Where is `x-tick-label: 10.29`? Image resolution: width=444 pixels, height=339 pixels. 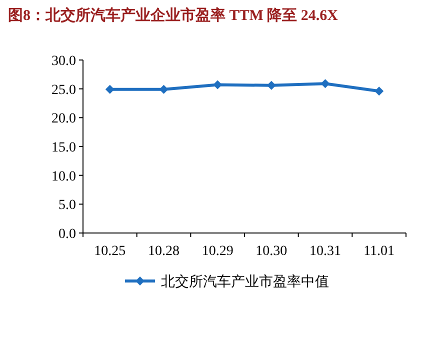 x-tick-label: 10.29 is located at coordinates (218, 251).